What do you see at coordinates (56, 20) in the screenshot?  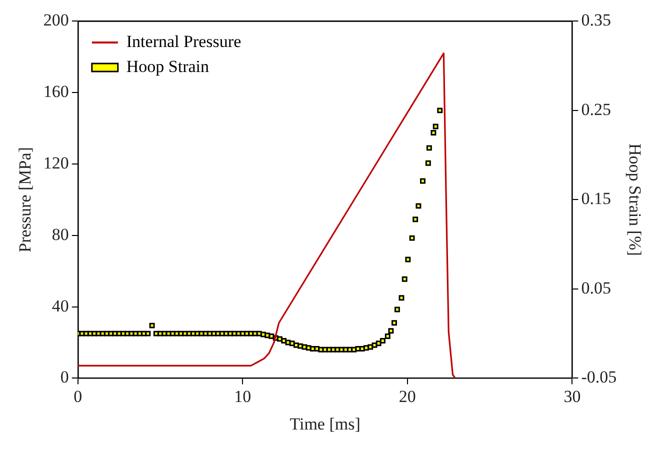 I see `y-tick-label: 200` at bounding box center [56, 20].